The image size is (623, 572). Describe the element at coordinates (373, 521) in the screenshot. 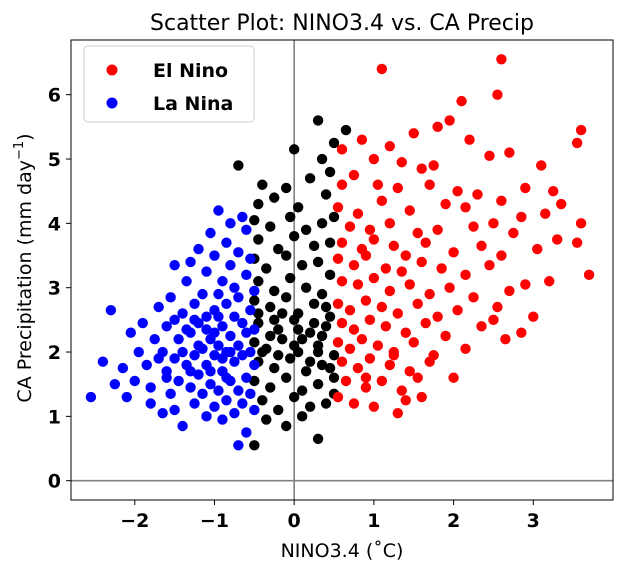

I see `x-tick-label: 1` at that location.